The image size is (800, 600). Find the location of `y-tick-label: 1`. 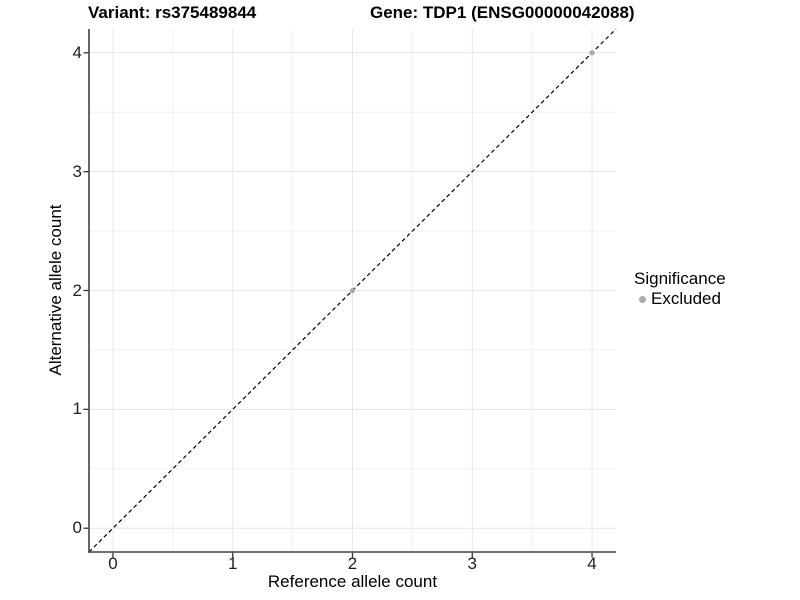

y-tick-label: 1 is located at coordinates (77, 409).